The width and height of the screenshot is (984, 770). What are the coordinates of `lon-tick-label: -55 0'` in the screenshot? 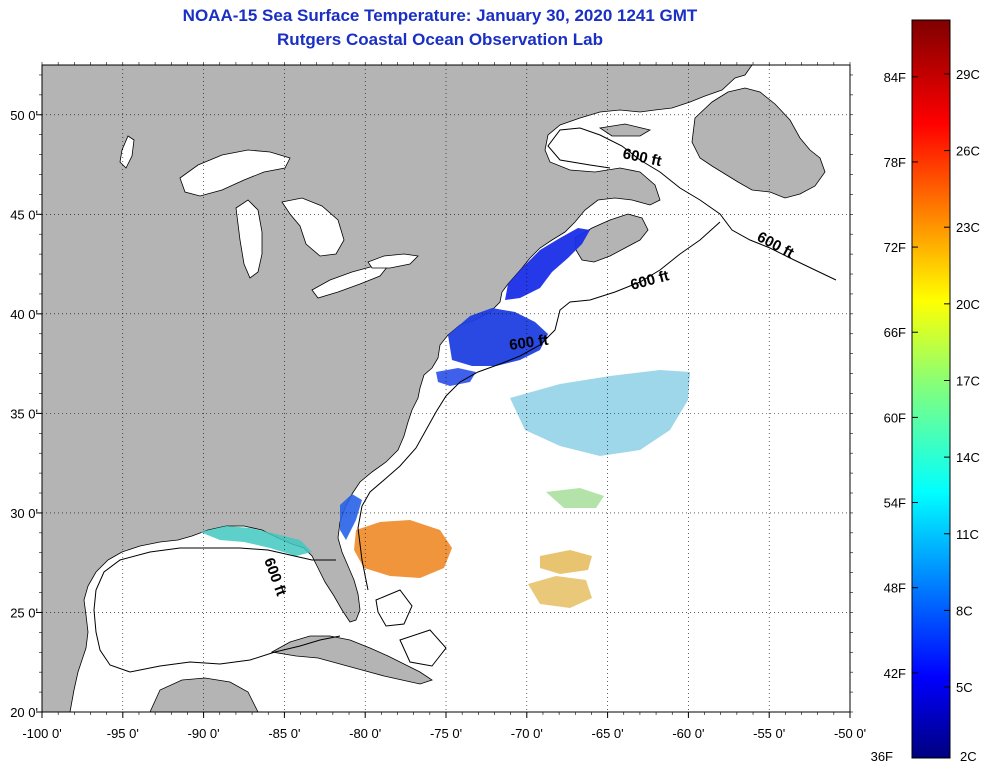 It's located at (769, 733).